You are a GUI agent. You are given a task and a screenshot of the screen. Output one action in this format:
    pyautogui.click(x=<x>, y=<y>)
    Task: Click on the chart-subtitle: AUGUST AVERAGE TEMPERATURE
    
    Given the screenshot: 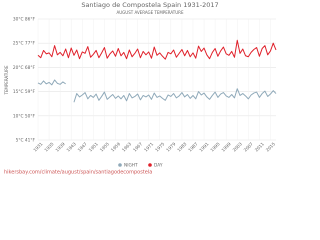 What is the action you would take?
    pyautogui.click(x=150, y=12)
    